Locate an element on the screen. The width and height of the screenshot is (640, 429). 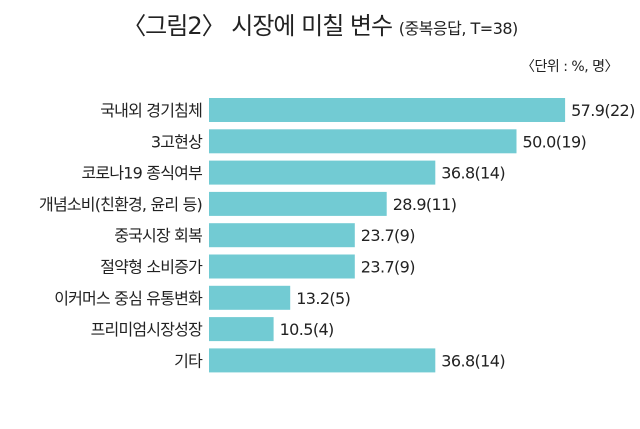
category-label-5: 절약형 소비증가 is located at coordinates (151, 267).